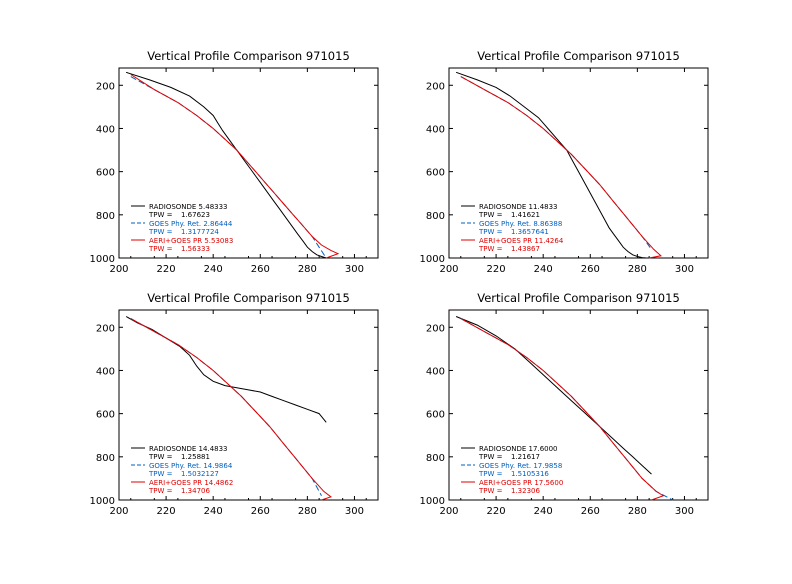 This screenshot has width=792, height=584. Describe the element at coordinates (200, 232) in the screenshot. I see `legend-tpw-value: 1.3177724` at that location.